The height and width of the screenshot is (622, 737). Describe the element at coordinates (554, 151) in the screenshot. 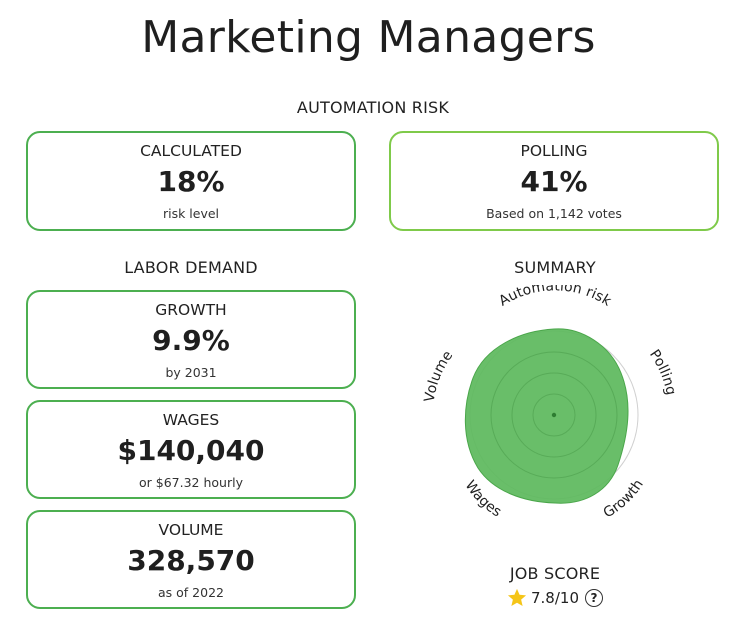

I see `polling-label: POLLING` at that location.